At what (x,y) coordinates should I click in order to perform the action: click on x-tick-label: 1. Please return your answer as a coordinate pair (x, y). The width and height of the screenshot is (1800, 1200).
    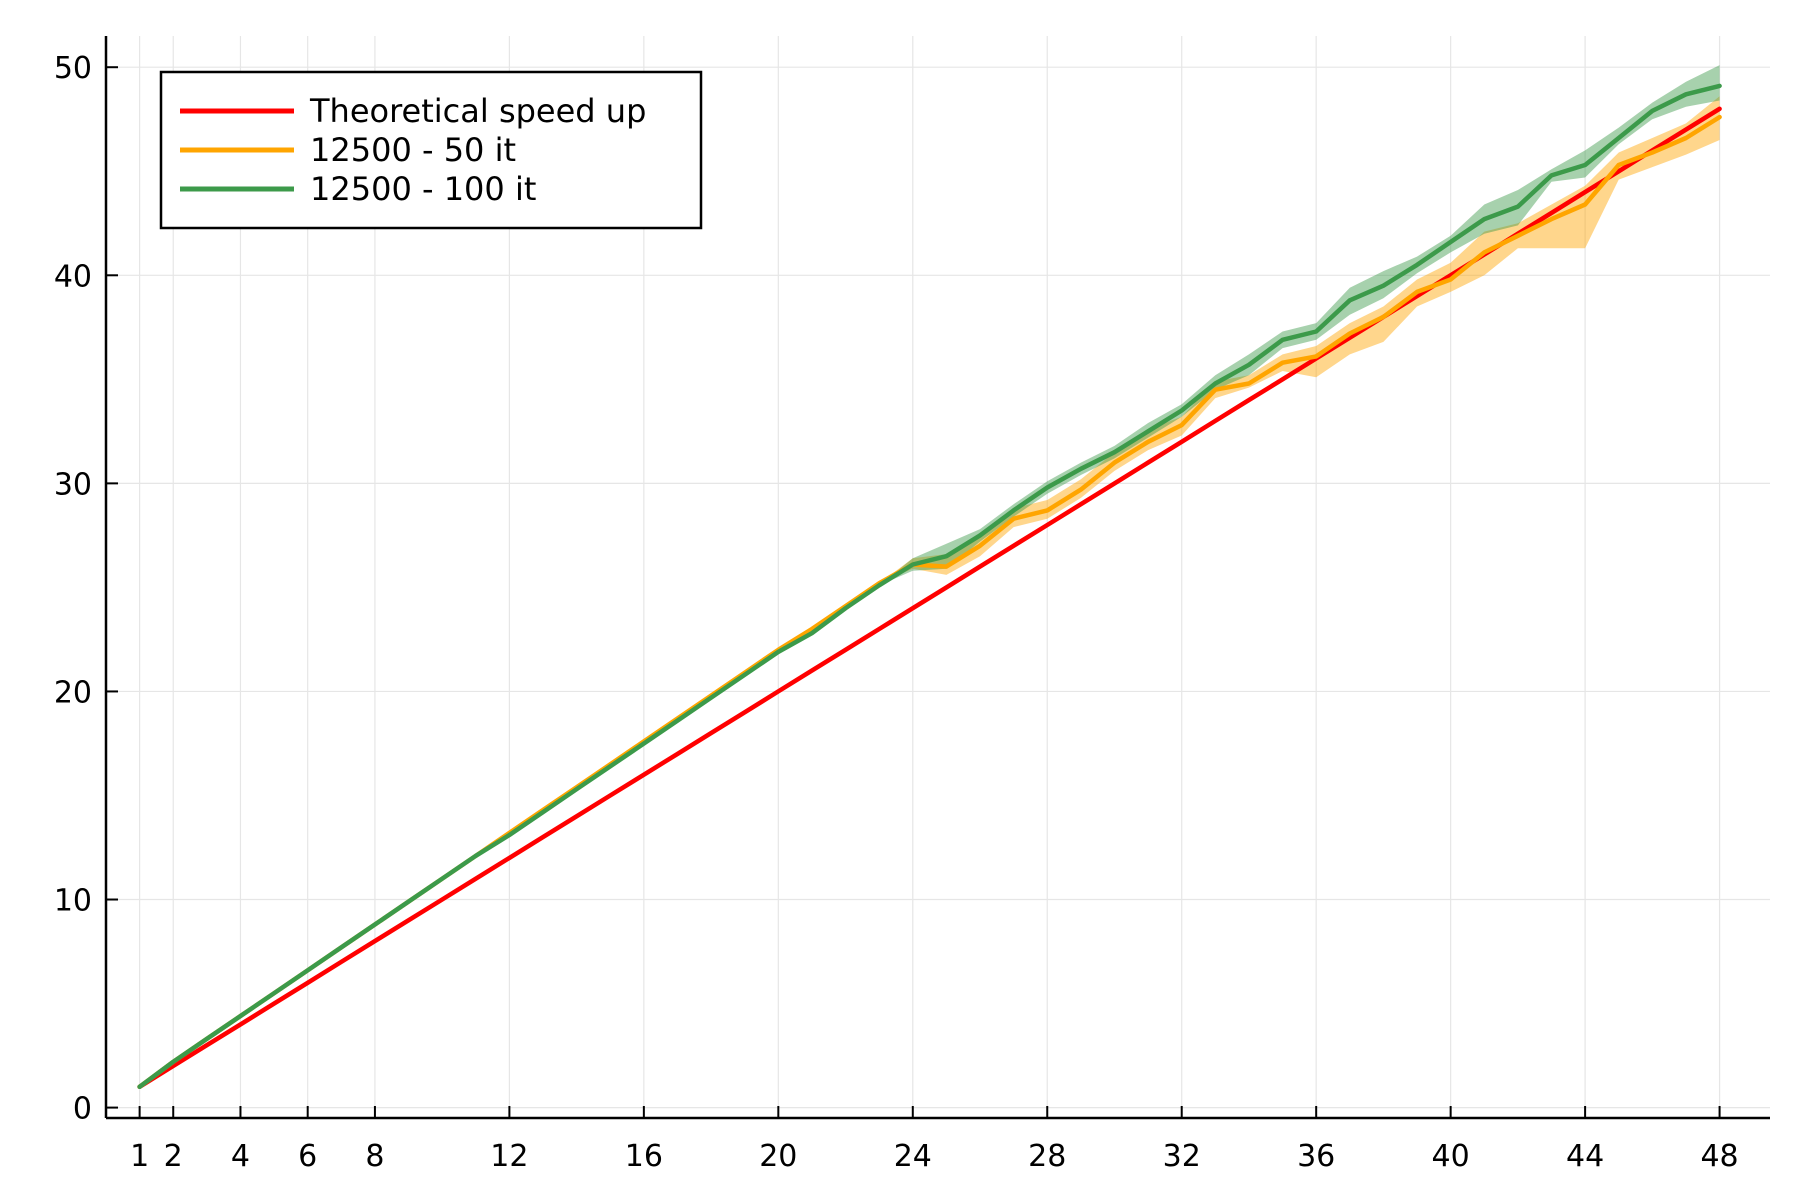
    Looking at the image, I should click on (139, 1156).